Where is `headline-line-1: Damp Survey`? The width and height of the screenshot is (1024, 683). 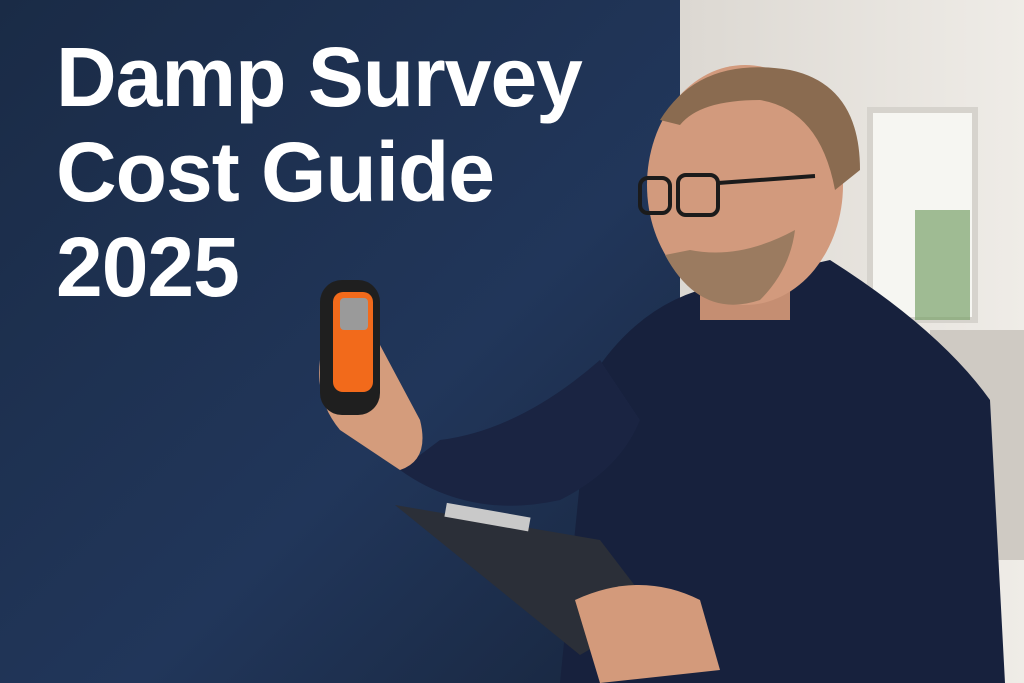
headline-line-1: Damp Survey is located at coordinates (319, 77).